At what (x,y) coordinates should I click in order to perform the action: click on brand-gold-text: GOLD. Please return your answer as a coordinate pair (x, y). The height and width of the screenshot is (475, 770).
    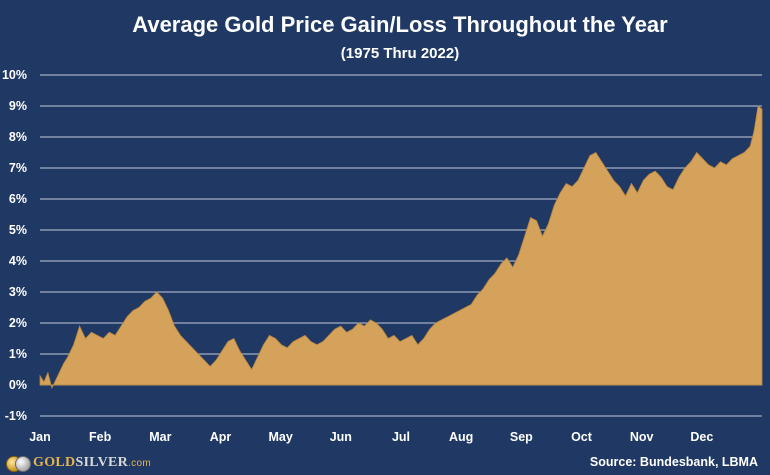
    Looking at the image, I should click on (54, 462).